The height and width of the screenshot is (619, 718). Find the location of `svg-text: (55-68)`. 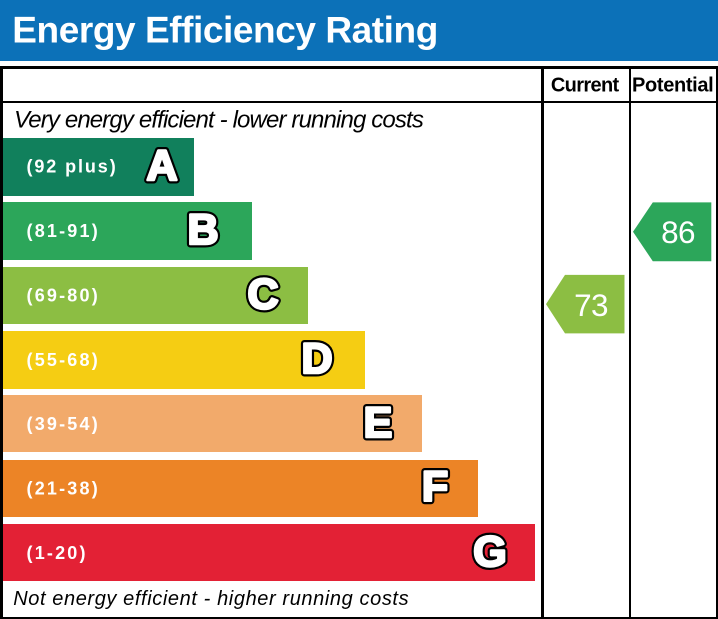

svg-text: (55-68) is located at coordinates (63, 360).